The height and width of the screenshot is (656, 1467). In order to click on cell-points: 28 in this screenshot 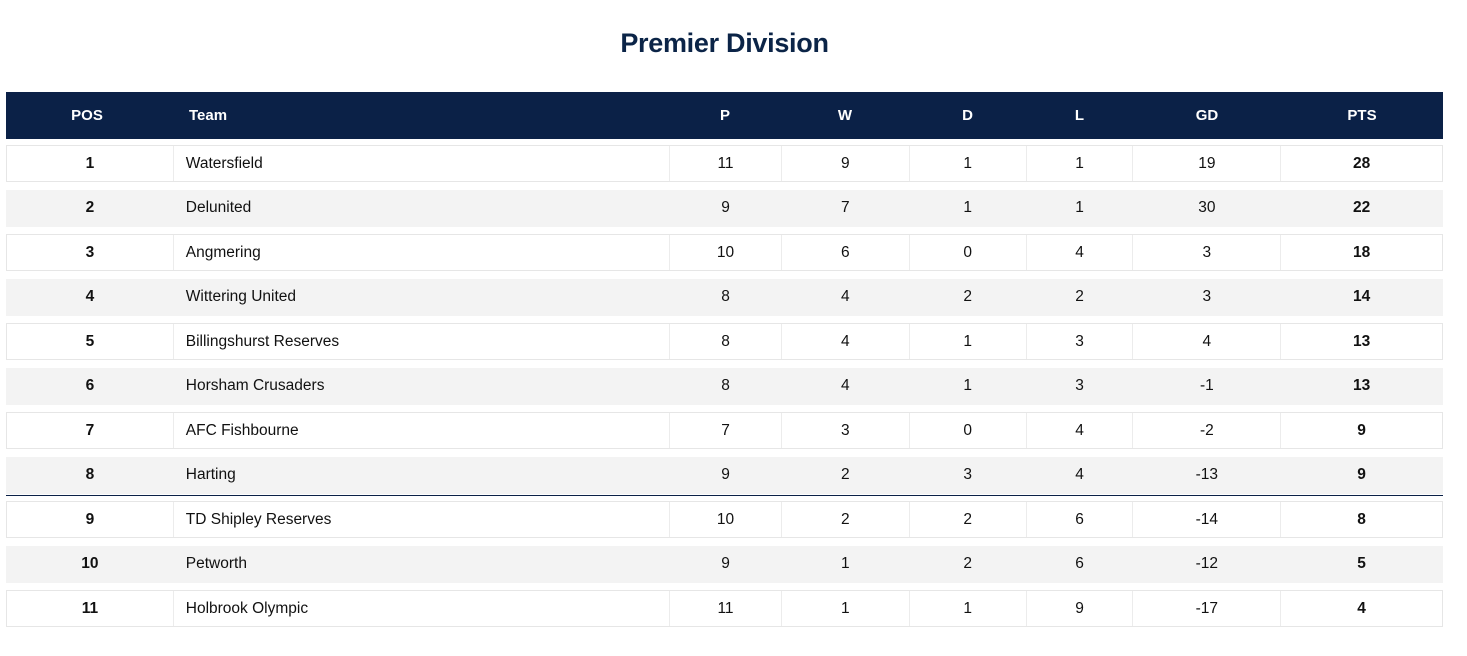, I will do `click(1361, 163)`.